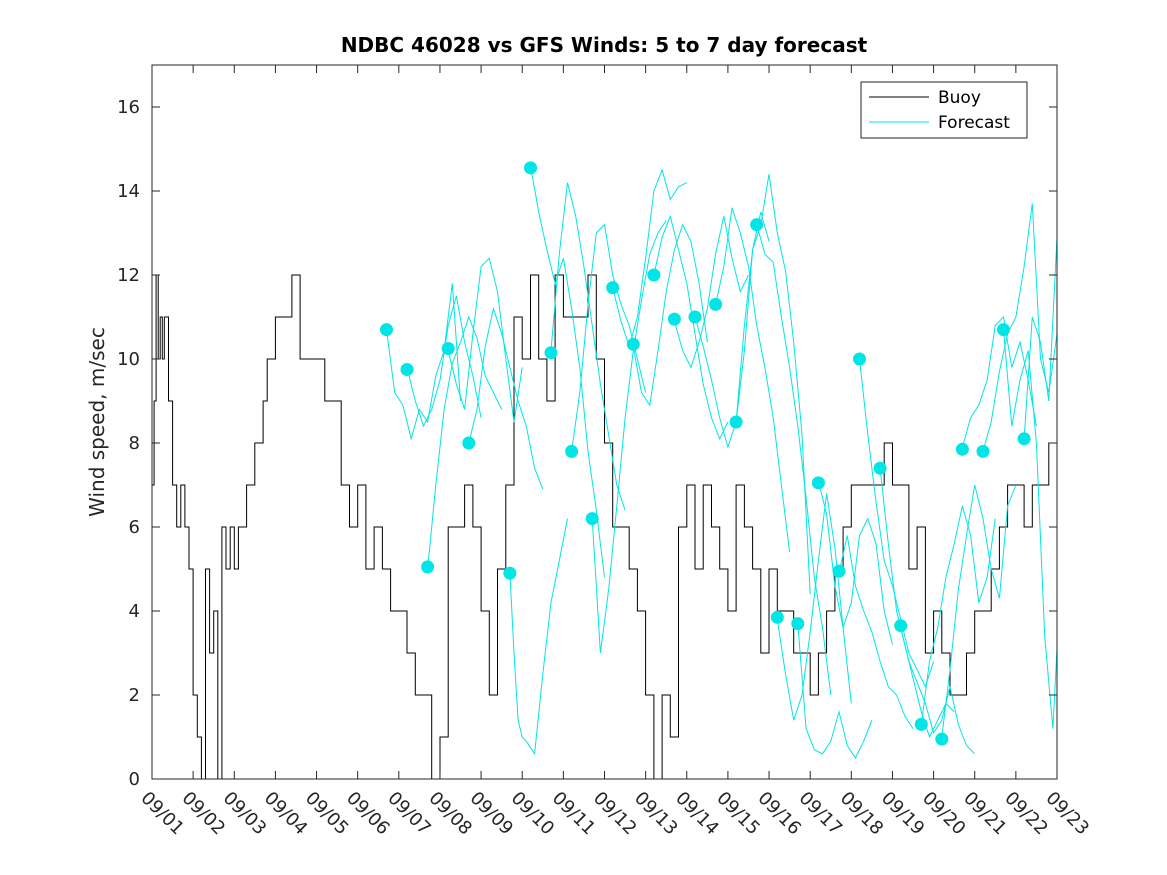 This screenshot has width=1167, height=875. What do you see at coordinates (134, 611) in the screenshot?
I see `y-tick-label: 4` at bounding box center [134, 611].